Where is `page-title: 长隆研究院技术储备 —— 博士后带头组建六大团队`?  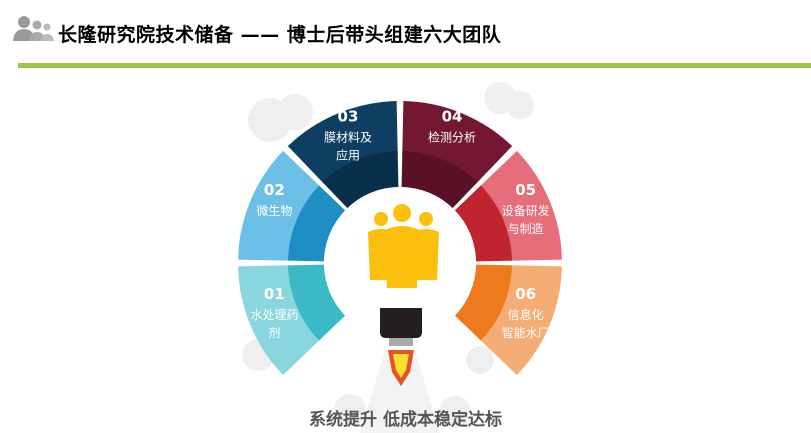 page-title: 长隆研究院技术储备 —— 博士后带头组建六大团队 is located at coordinates (280, 35).